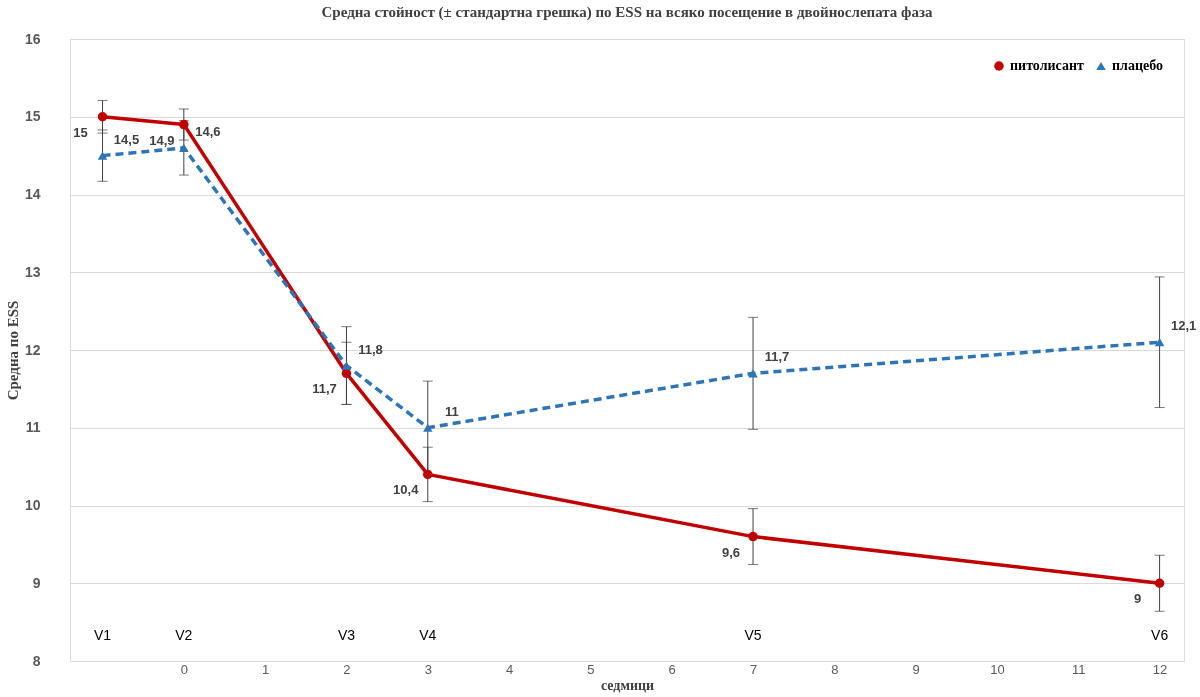 This screenshot has width=1200, height=697. What do you see at coordinates (916, 669) in the screenshot?
I see `x-tick-label: 9` at bounding box center [916, 669].